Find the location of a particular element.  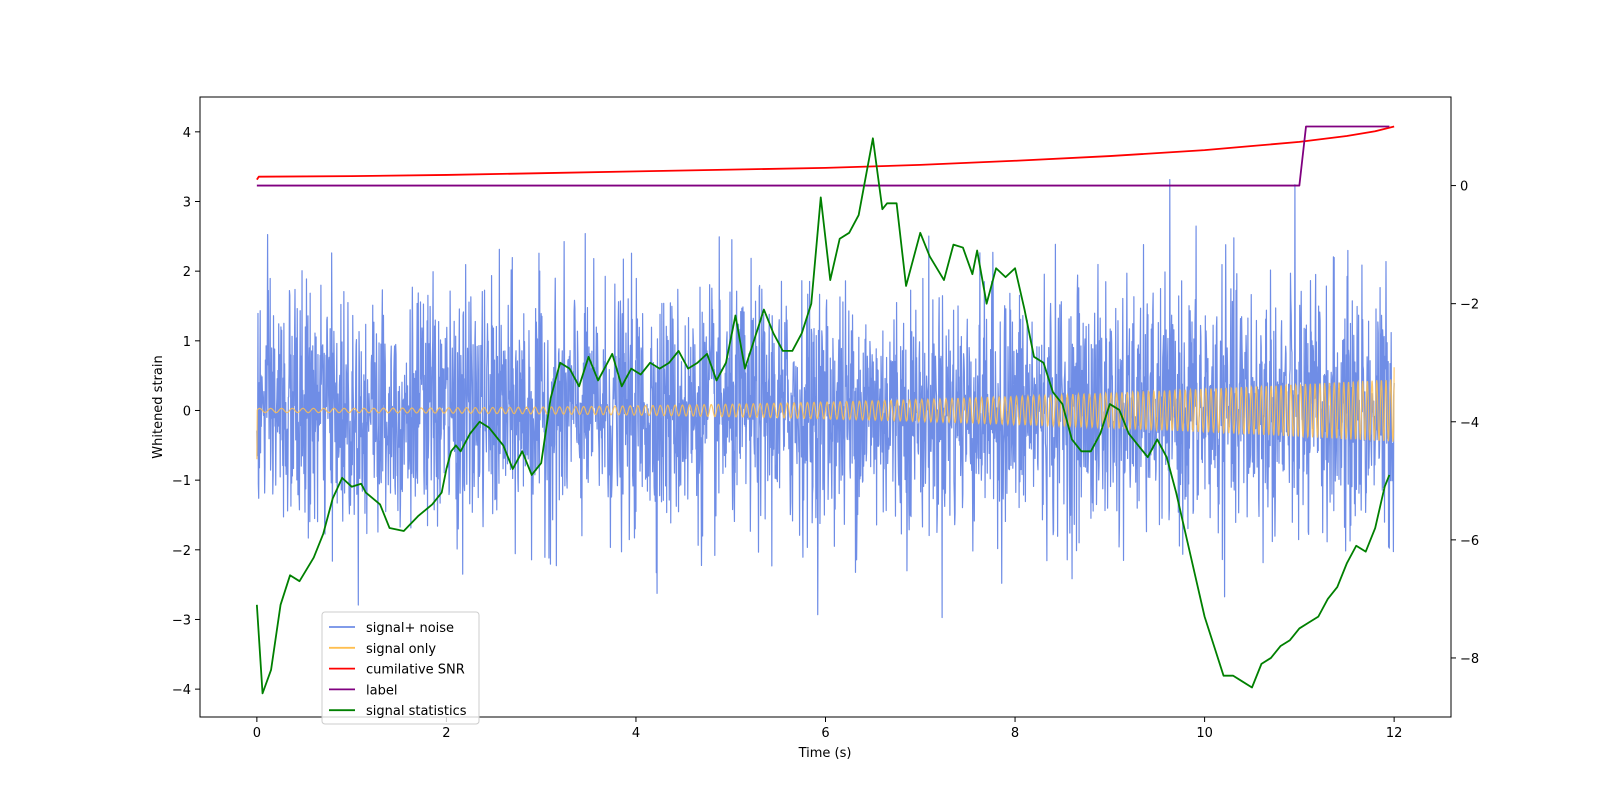

series-signal-only is located at coordinates (825, 413).